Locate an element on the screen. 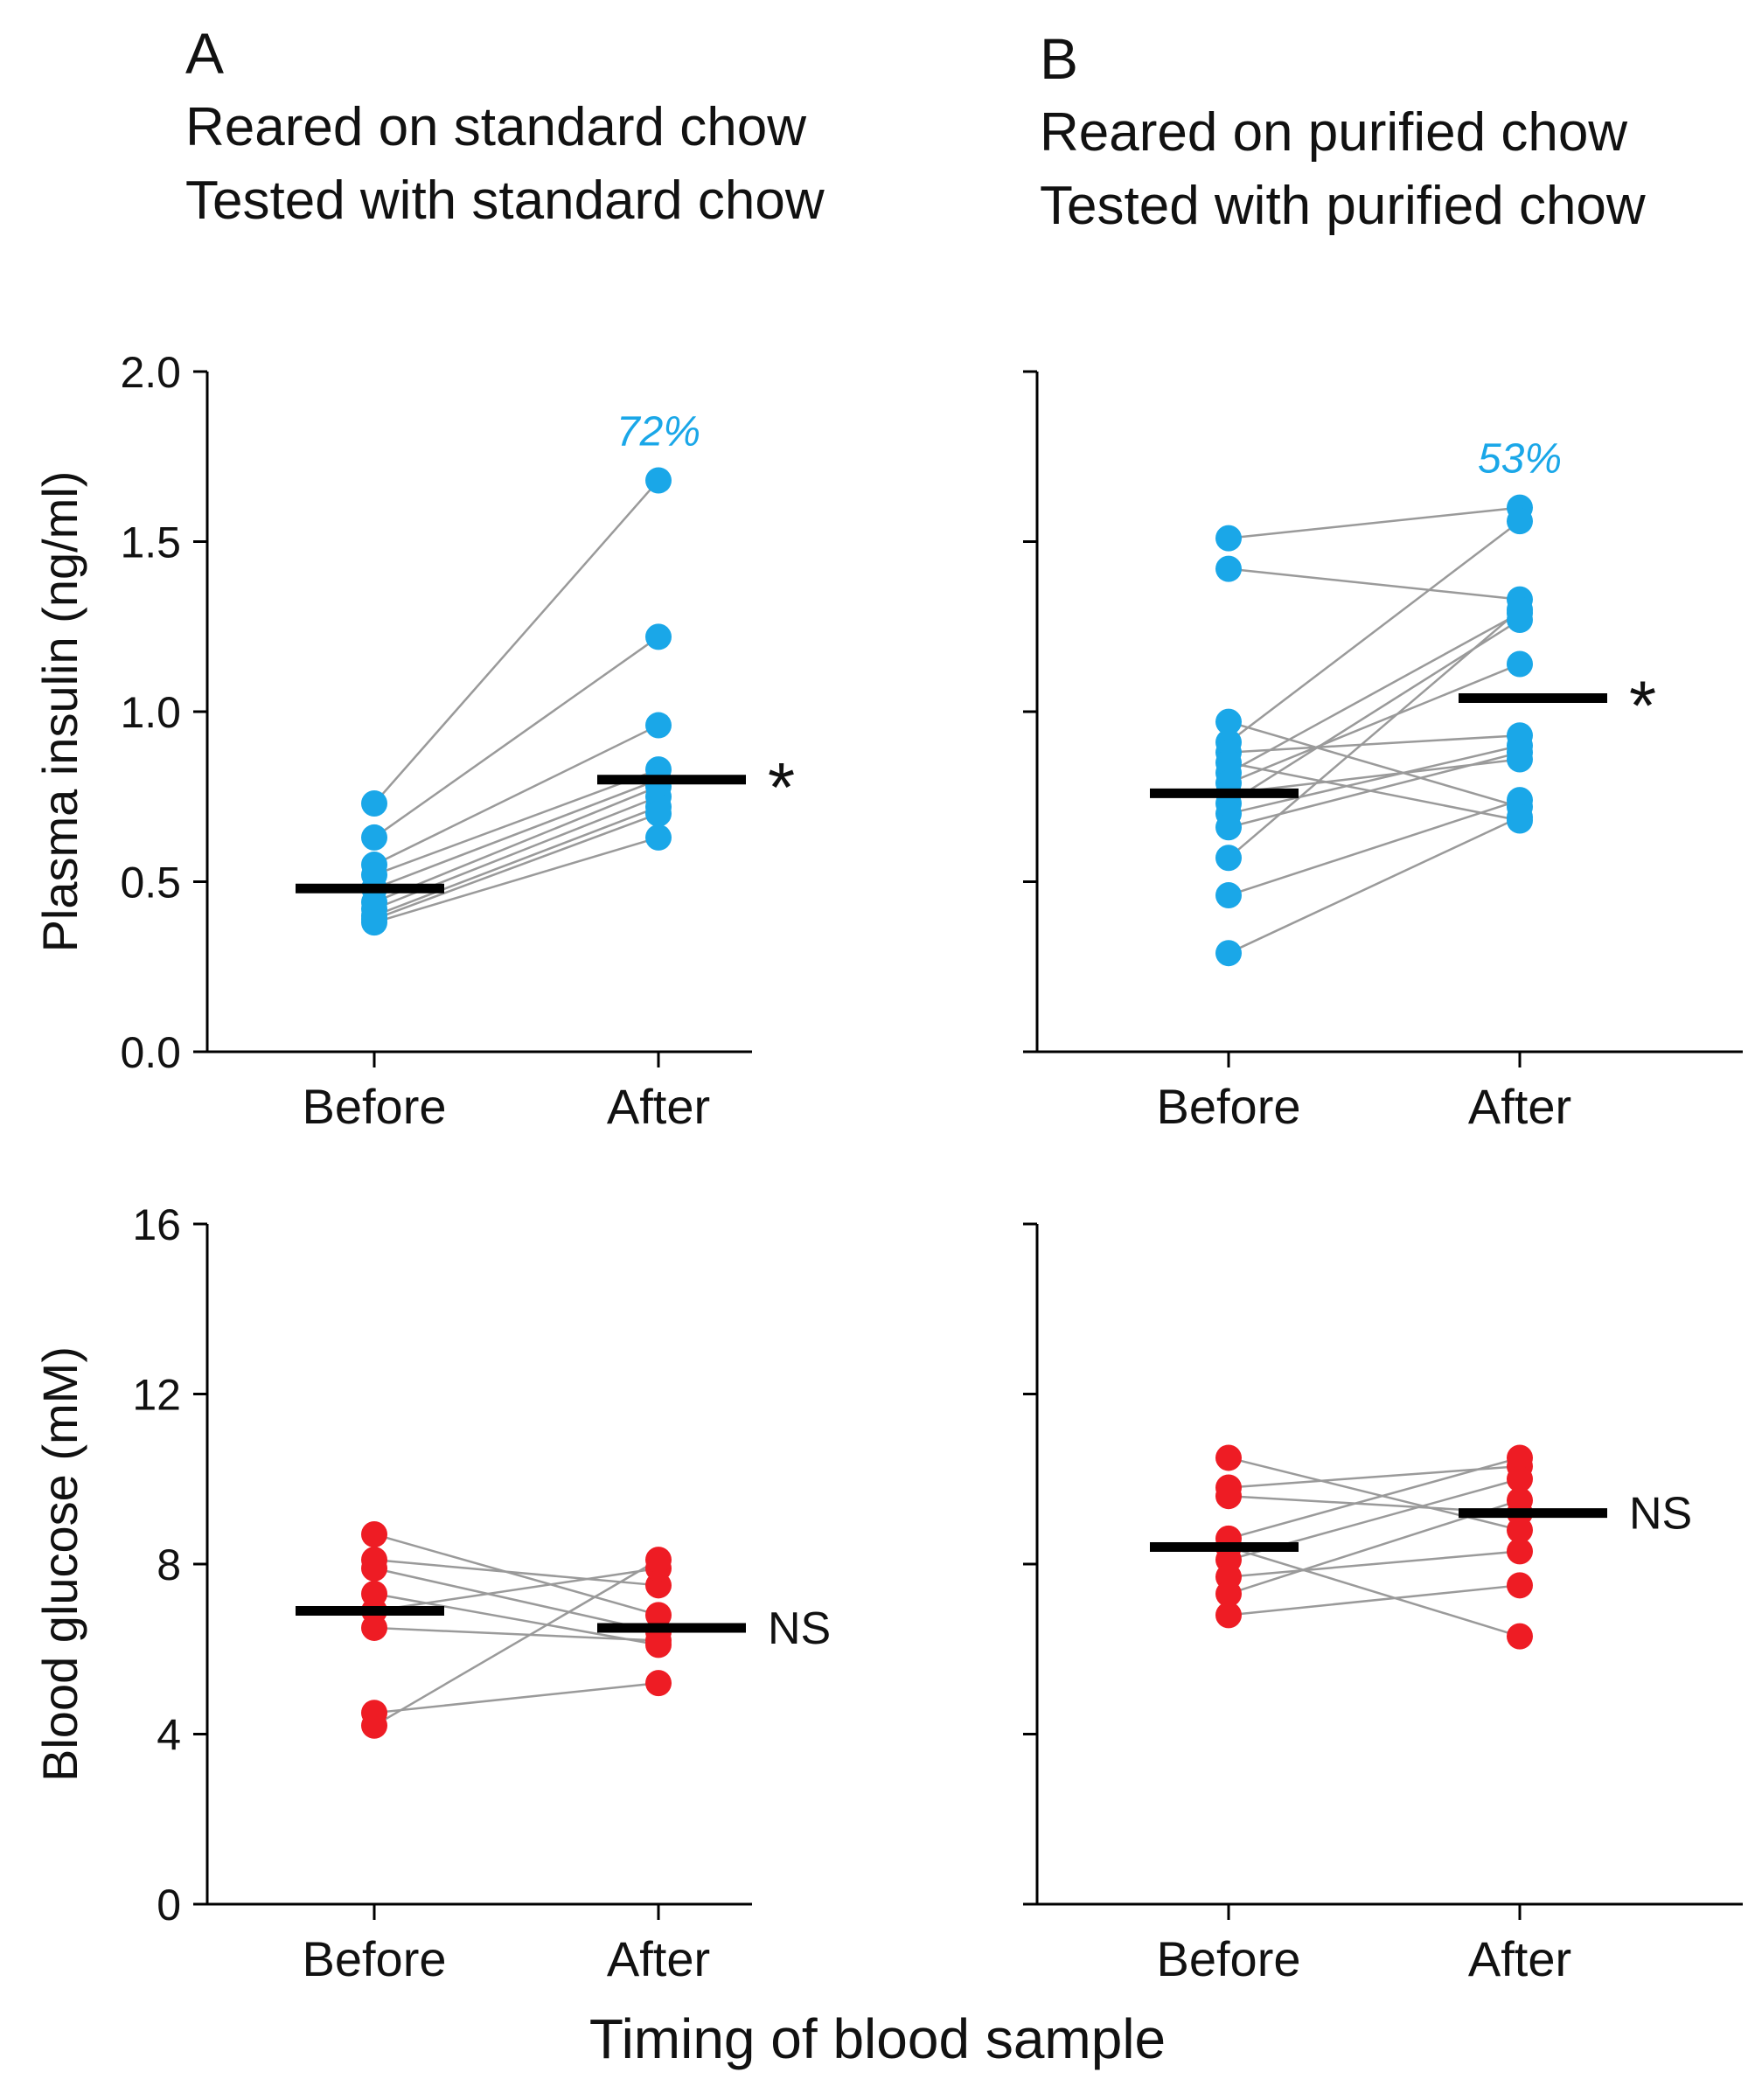 The height and width of the screenshot is (2100, 1755). panel-a-insulin-y-tick-label: 2.0 is located at coordinates (150, 373).